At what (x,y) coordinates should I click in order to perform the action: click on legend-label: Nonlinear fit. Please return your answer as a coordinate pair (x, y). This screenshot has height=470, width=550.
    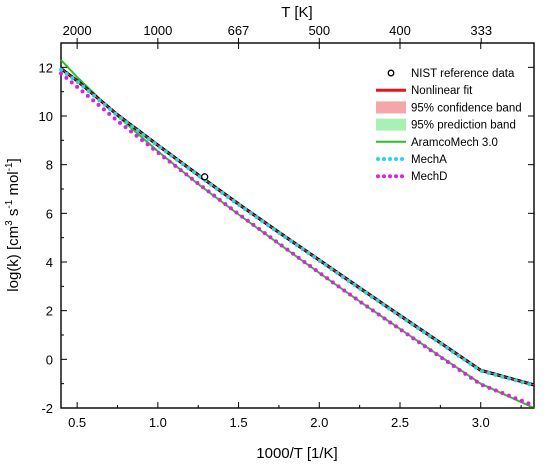
    Looking at the image, I should click on (442, 91).